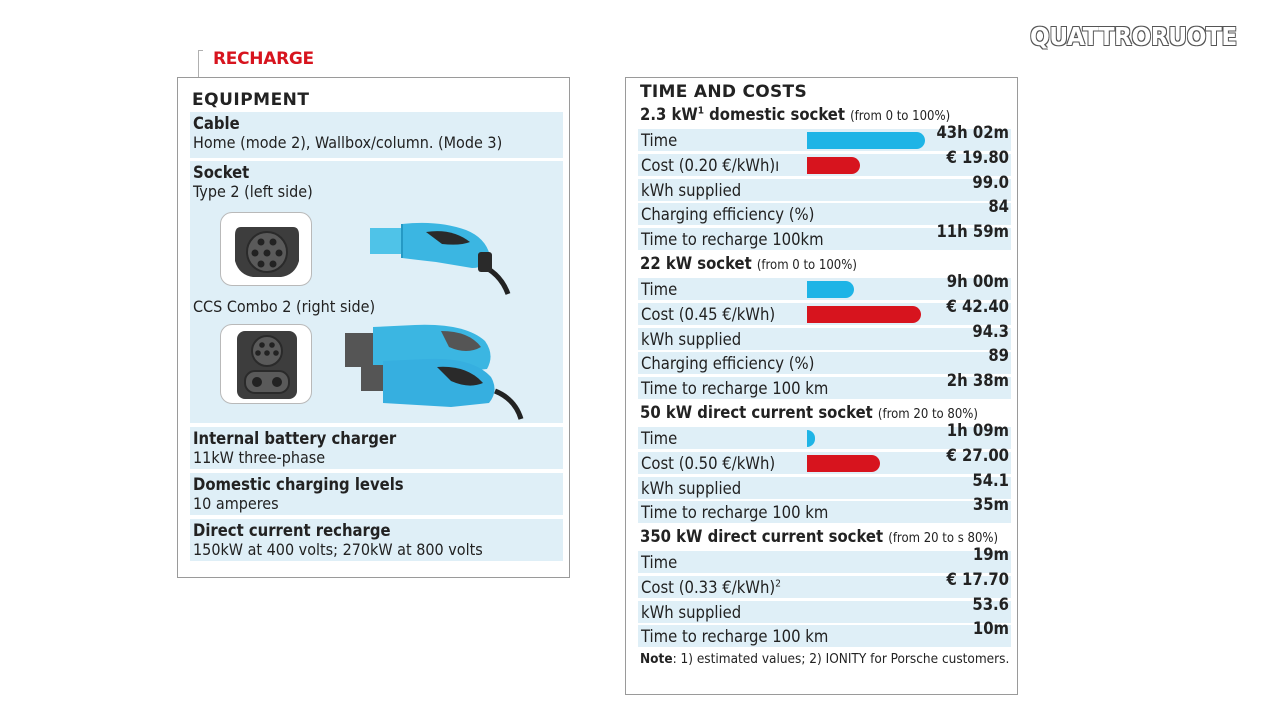  What do you see at coordinates (824, 584) in the screenshot?
I see `table-row: Cost (0.33 €/kWh)2 € 17.70` at bounding box center [824, 584].